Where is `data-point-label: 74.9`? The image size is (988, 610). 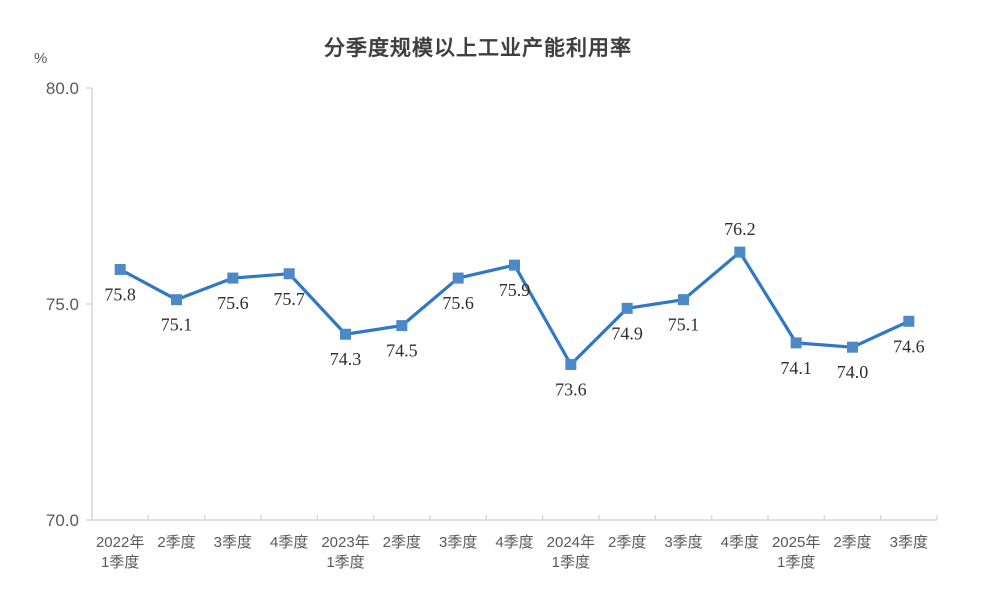 data-point-label: 74.9 is located at coordinates (627, 333).